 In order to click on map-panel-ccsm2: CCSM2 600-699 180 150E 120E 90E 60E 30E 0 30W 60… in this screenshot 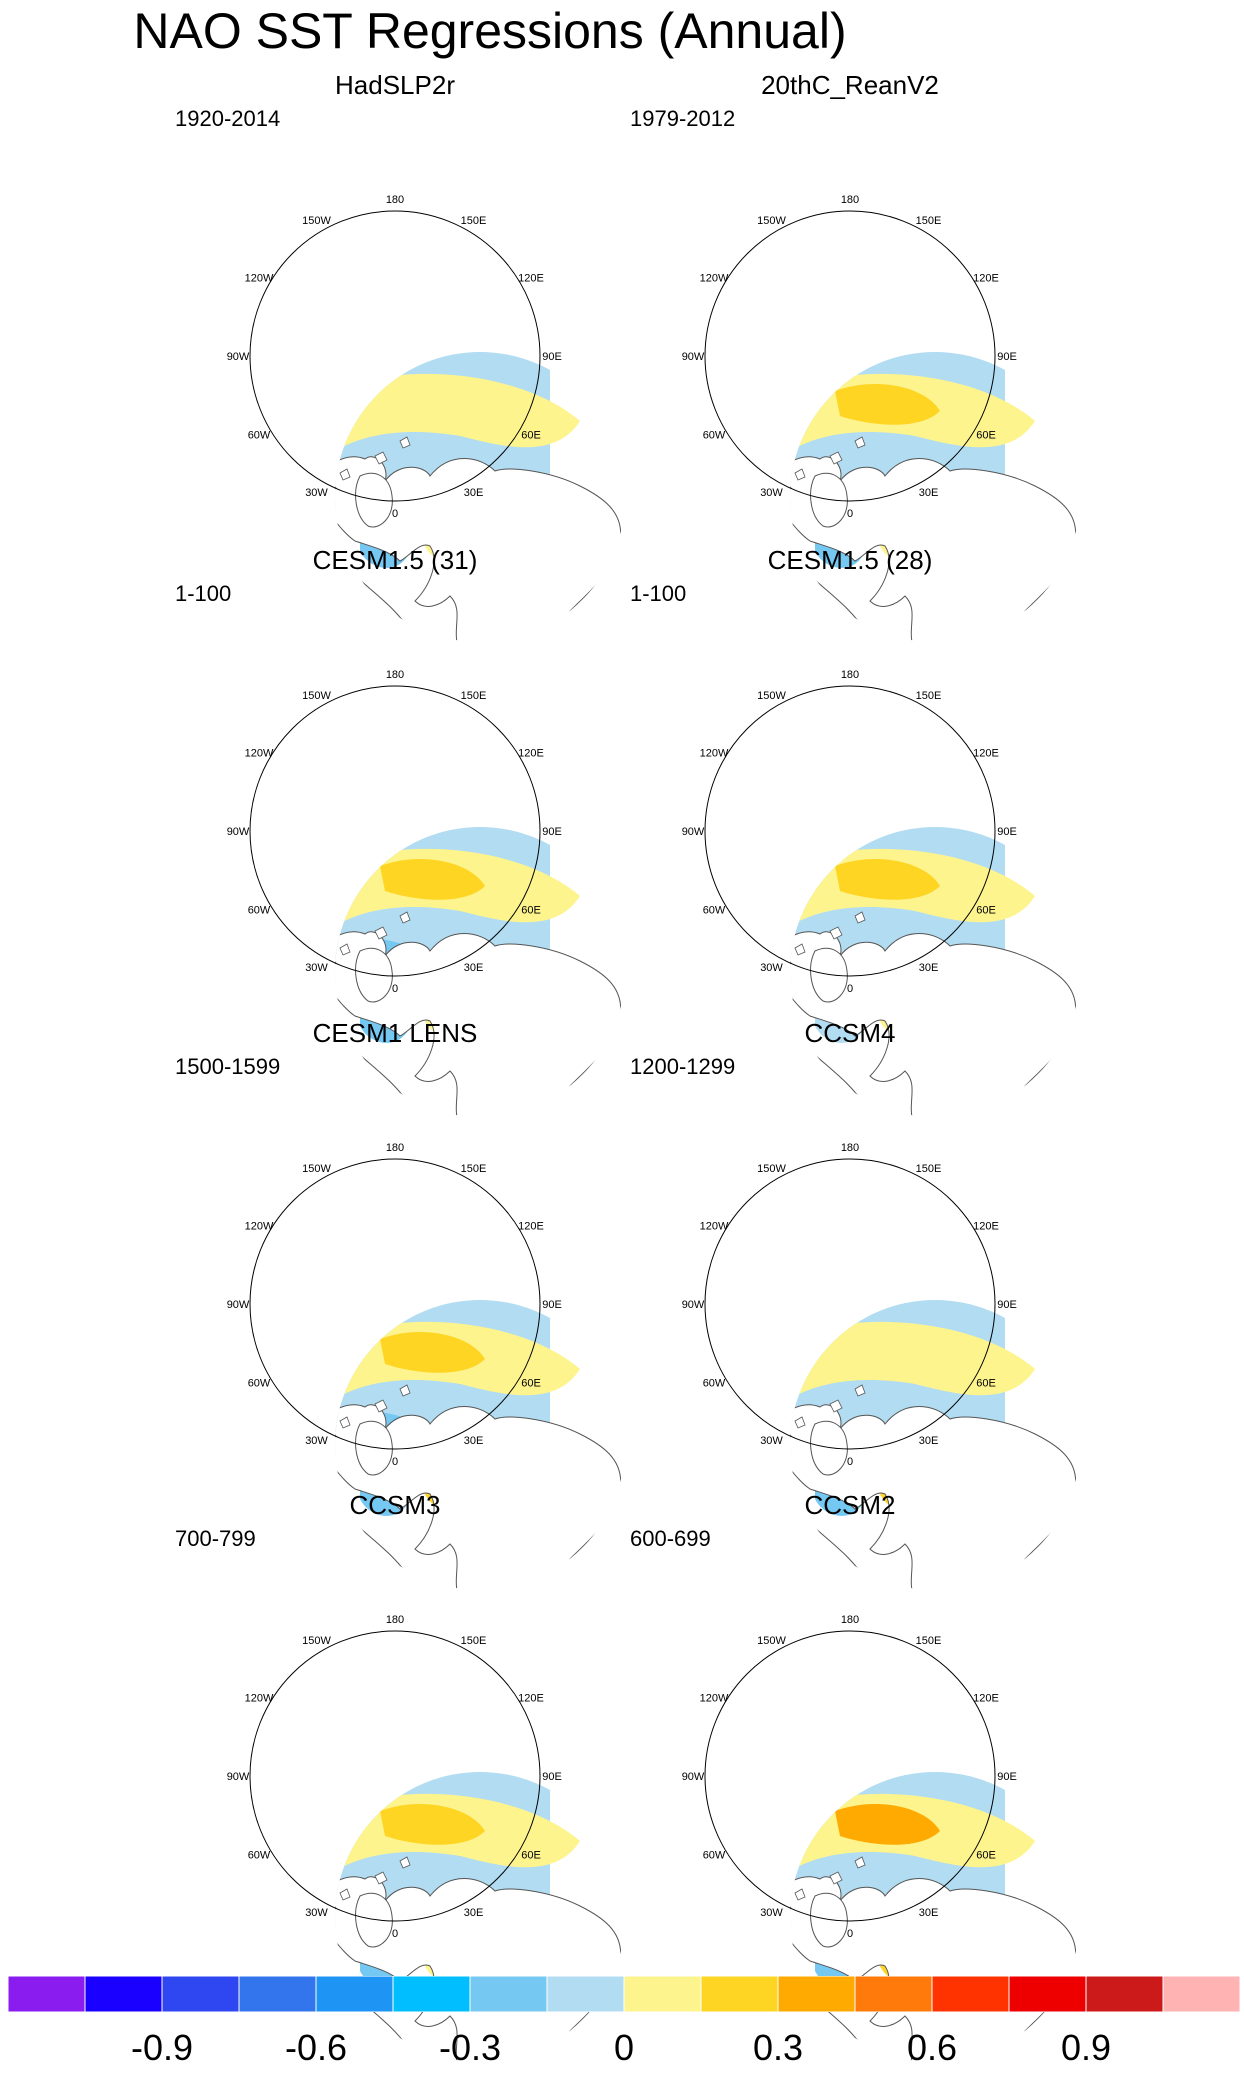, I will do `click(850, 1776)`.